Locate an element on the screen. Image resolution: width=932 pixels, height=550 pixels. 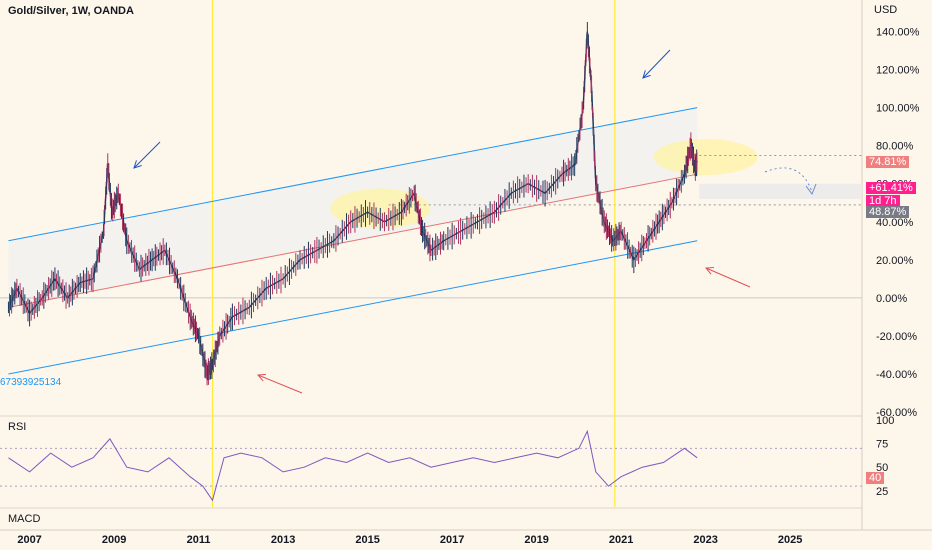
y-axis-tick-label: 100.00% is located at coordinates (898, 109).